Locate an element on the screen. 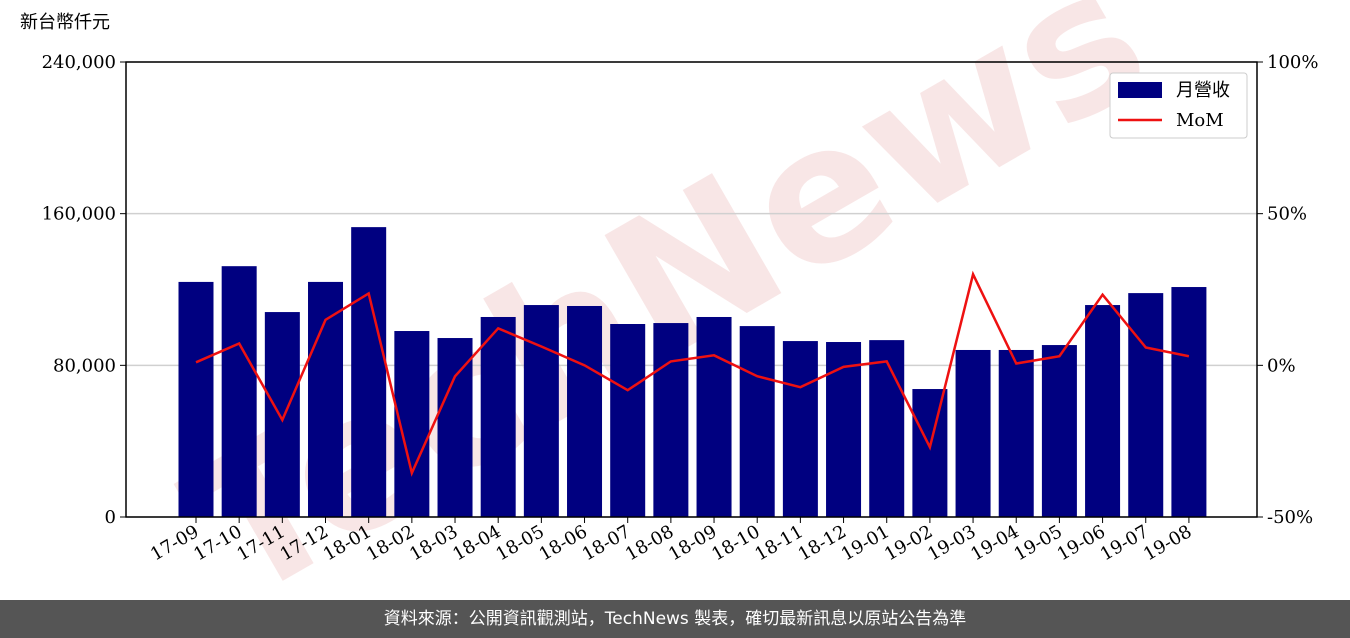  legend-swatch is located at coordinates (1140, 90).